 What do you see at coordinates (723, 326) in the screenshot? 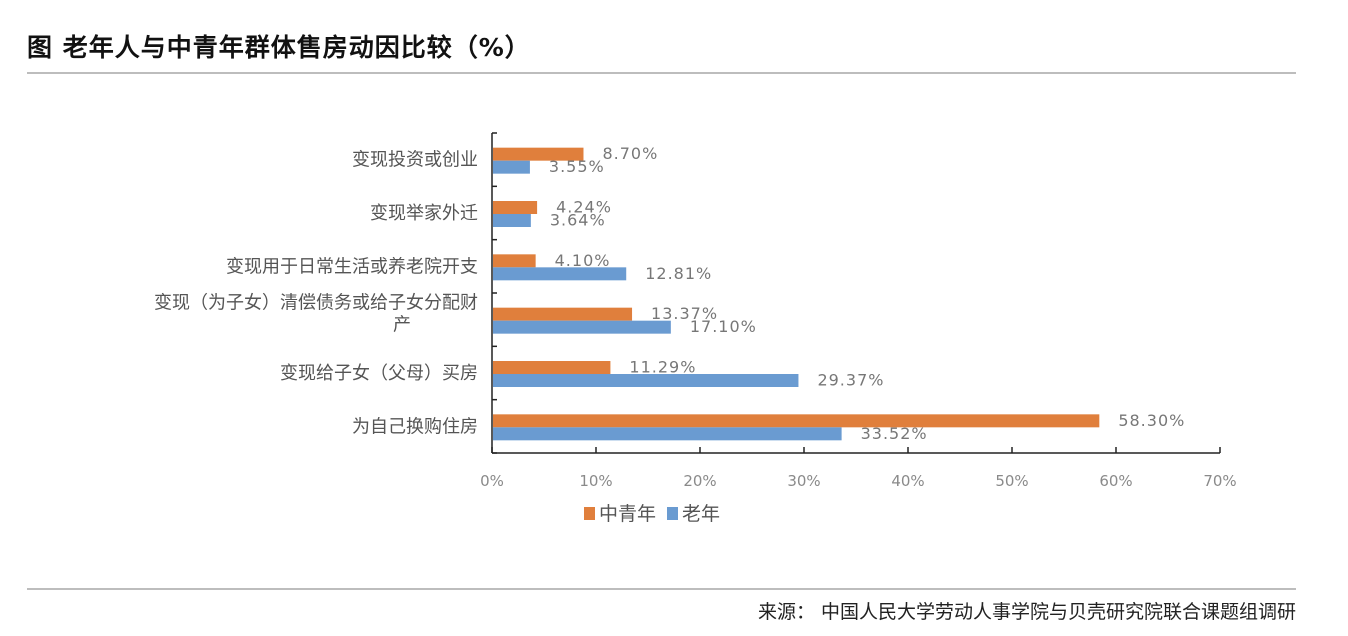
I see `data-label: 17.10%` at bounding box center [723, 326].